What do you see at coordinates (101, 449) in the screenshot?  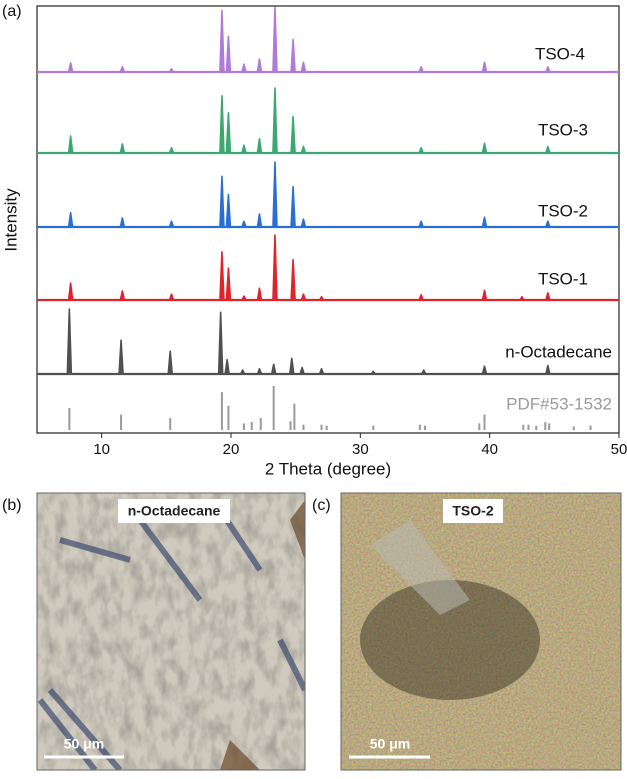 I see `x-tick-label: 10` at bounding box center [101, 449].